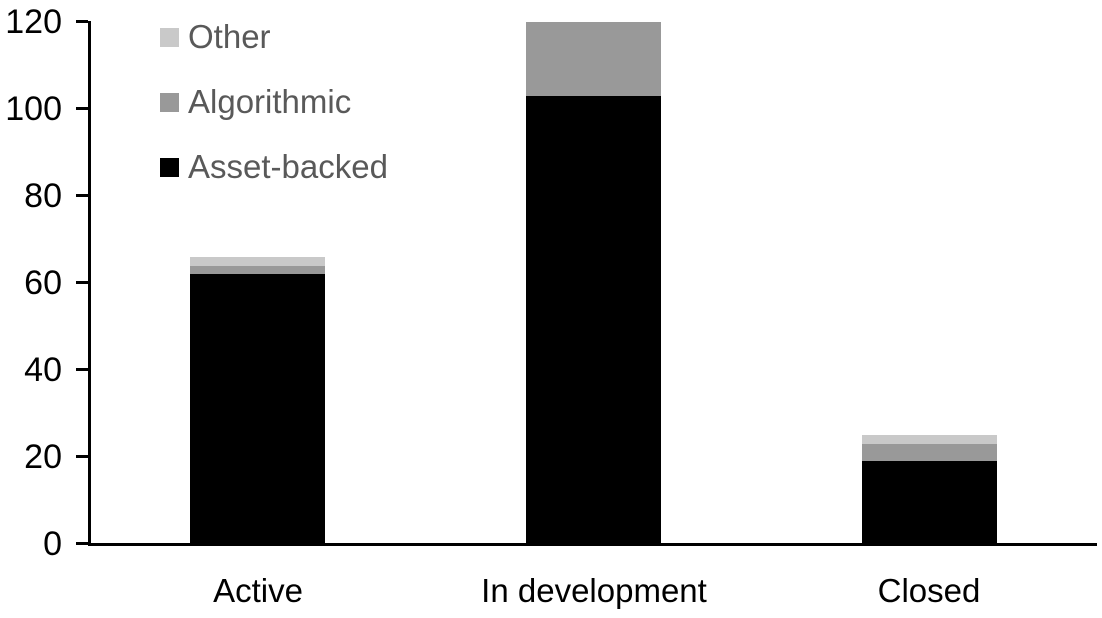 Image resolution: width=1102 pixels, height=618 pixels. Describe the element at coordinates (169, 167) in the screenshot. I see `legend-swatch-asset-backed` at that location.